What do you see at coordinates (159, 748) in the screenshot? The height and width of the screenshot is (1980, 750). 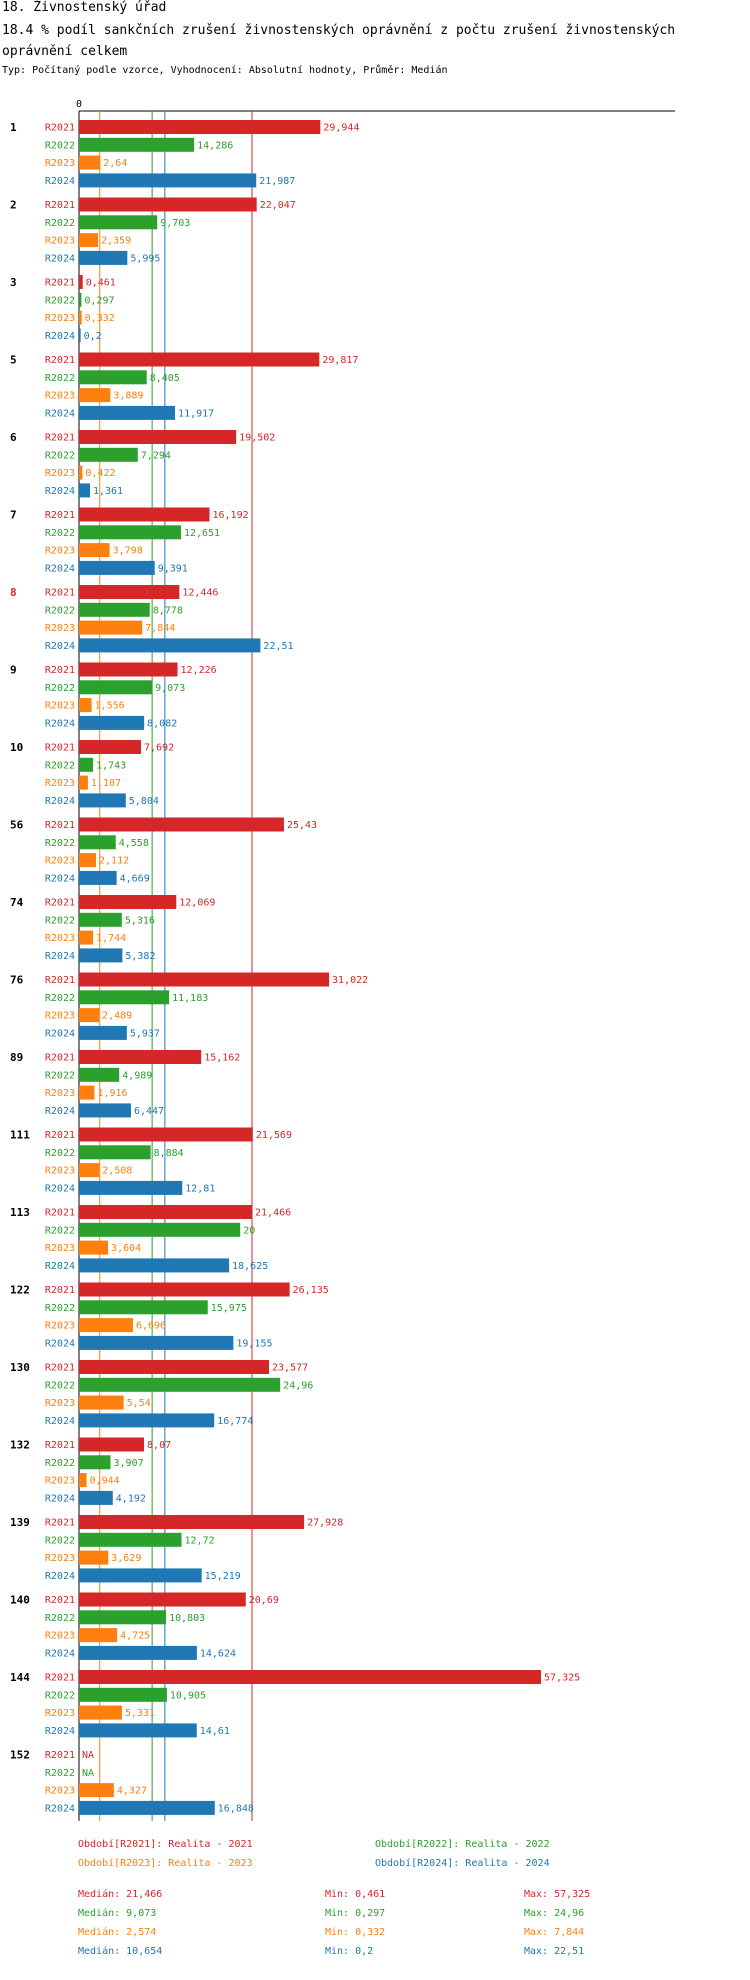 I see `data-label: 7,692` at bounding box center [159, 748].